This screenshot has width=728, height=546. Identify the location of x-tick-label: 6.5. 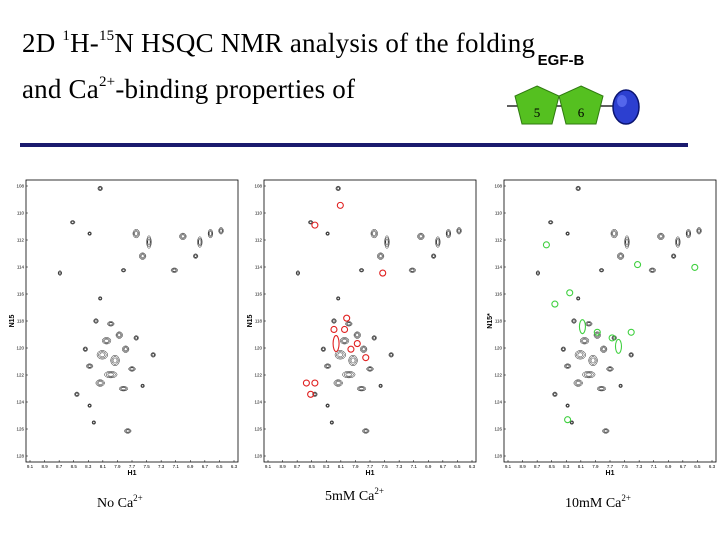
(219, 466).